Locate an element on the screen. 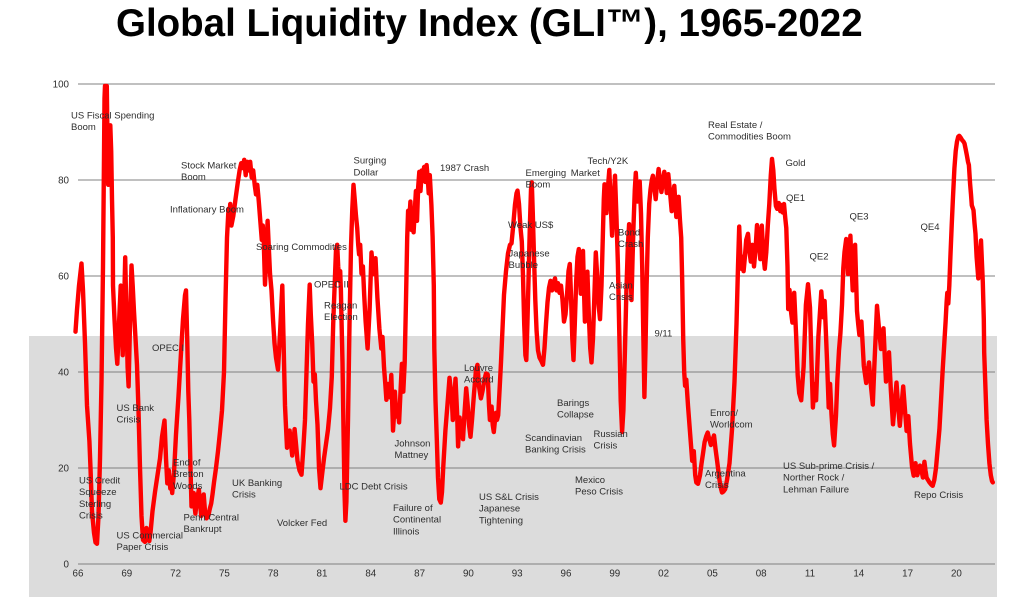 This screenshot has height=612, width=1024. svg-text: Volcker Fed is located at coordinates (302, 523).